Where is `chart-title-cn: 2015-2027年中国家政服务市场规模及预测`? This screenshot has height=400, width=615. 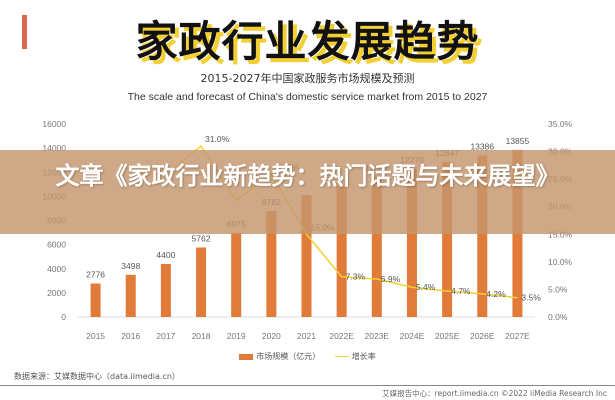
chart-title-cn: 2015-2027年中国家政服务市场规模及预测 is located at coordinates (307, 78).